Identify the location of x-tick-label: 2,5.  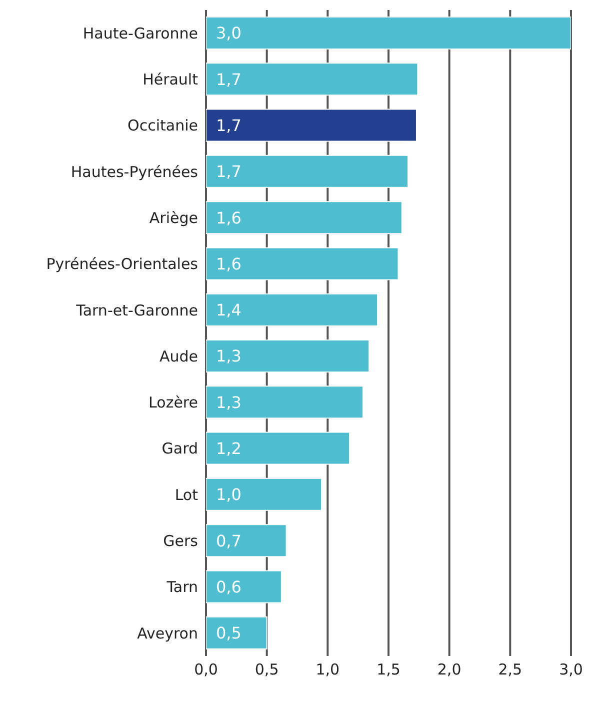
(510, 669).